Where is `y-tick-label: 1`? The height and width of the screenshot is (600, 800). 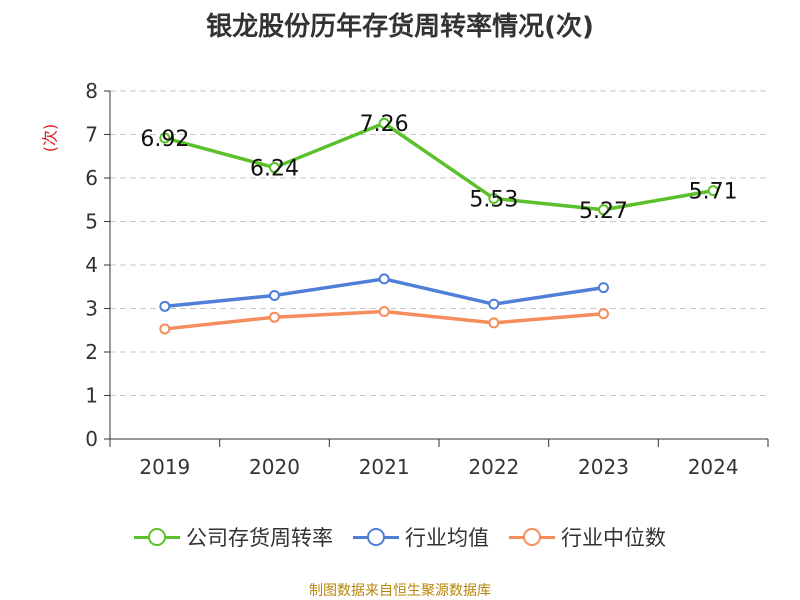 y-tick-label: 1 is located at coordinates (91, 396).